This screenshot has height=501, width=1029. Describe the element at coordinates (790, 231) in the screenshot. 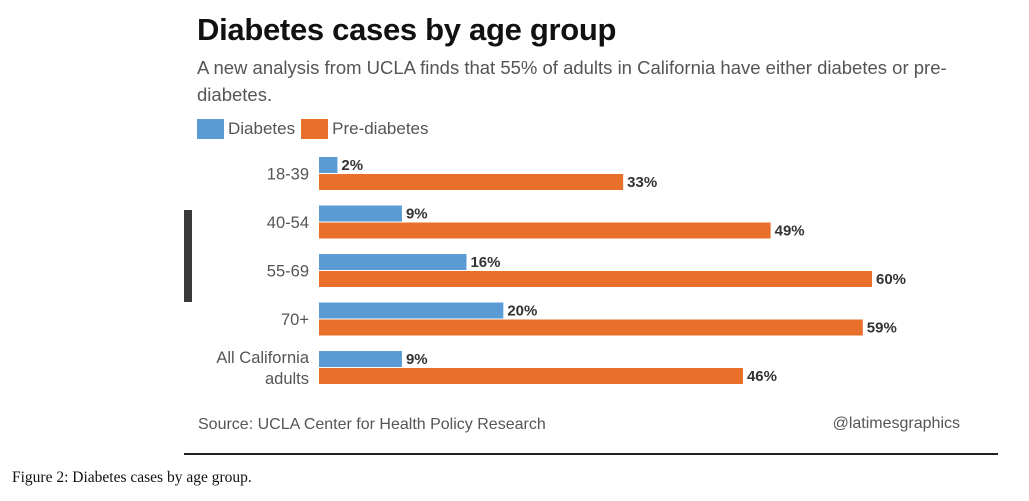

I see `data-label: 49%` at that location.